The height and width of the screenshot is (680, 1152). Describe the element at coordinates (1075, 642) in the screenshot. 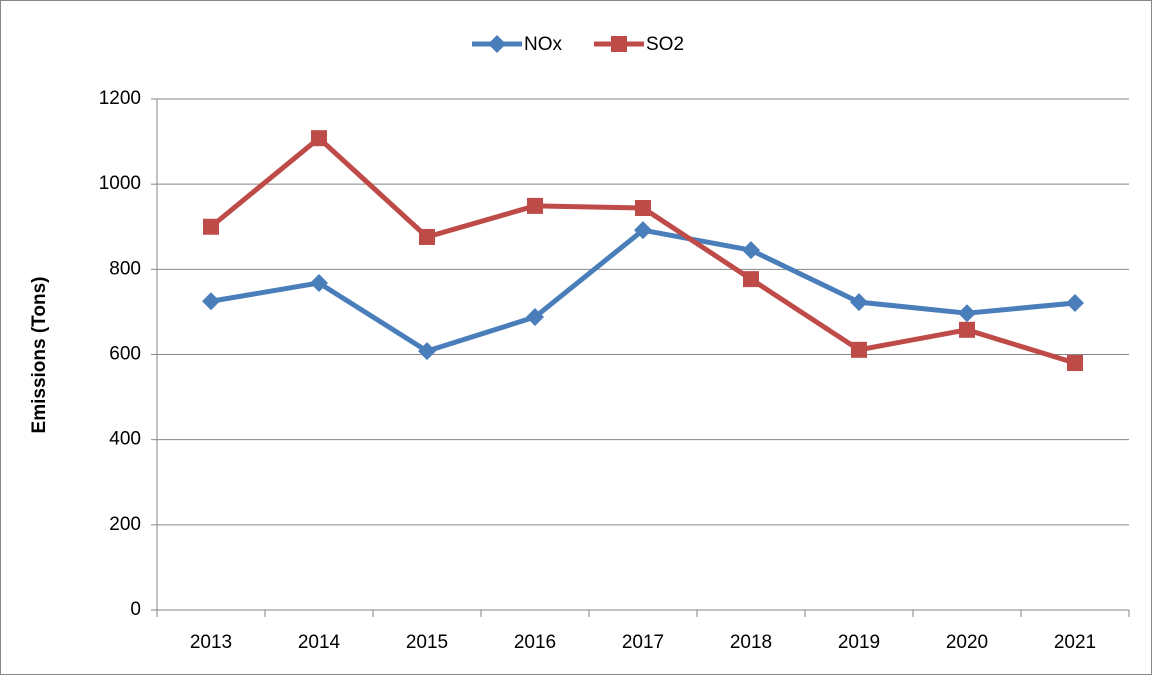

I see `x-tick-label: 2021` at that location.